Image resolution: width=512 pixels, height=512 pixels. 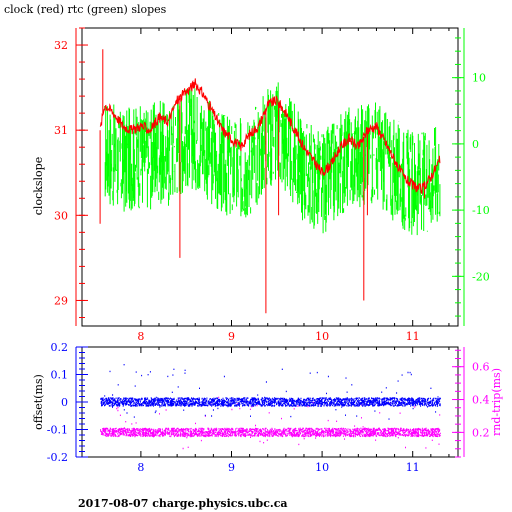 I want to click on clockslope-axis-label: clockslope, so click(x=38, y=186).